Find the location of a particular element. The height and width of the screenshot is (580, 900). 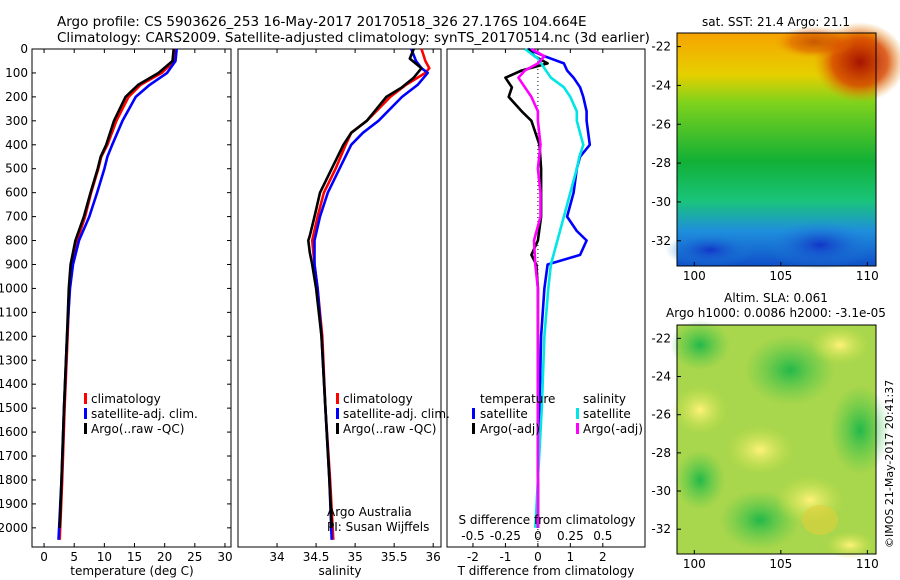

legend-label-s-argo: Argo(-adj) is located at coordinates (613, 429).